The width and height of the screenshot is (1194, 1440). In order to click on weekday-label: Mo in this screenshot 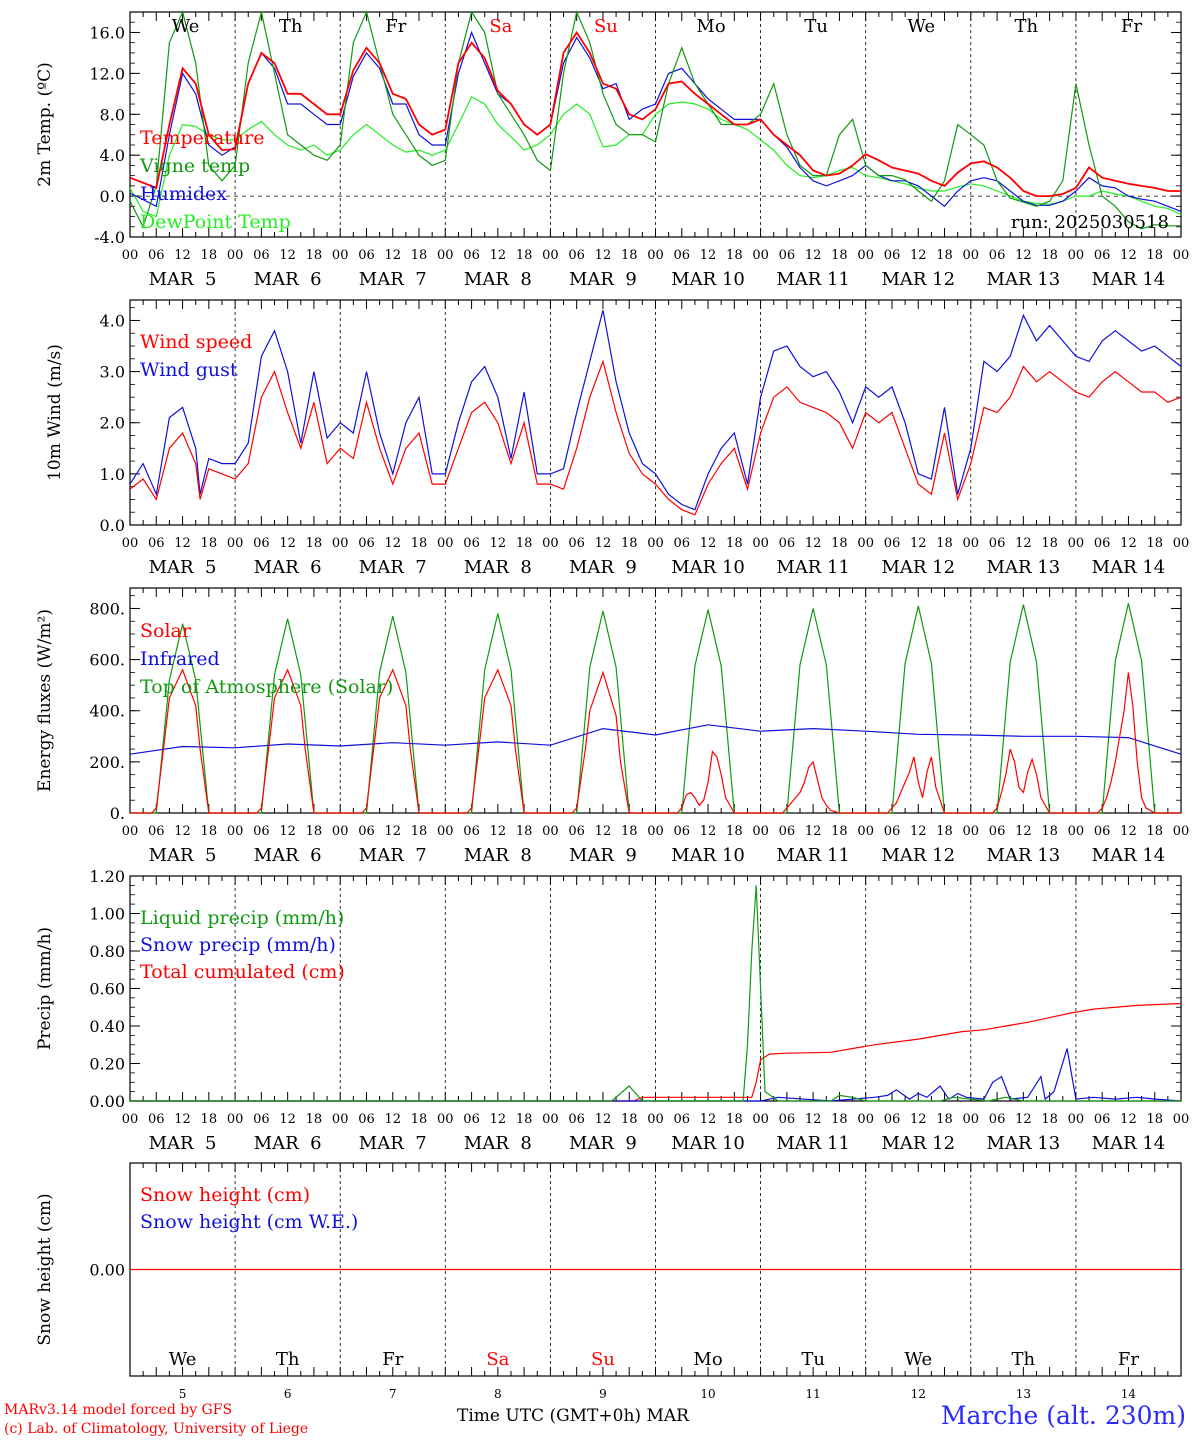, I will do `click(707, 1359)`.